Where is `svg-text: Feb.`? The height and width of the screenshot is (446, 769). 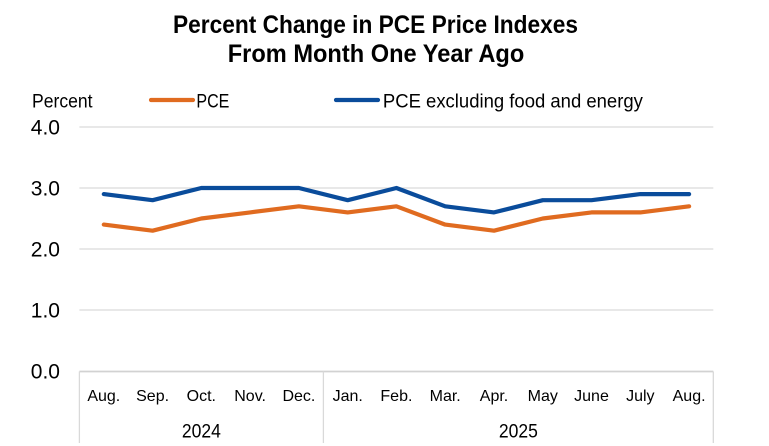
svg-text: Feb. is located at coordinates (396, 396).